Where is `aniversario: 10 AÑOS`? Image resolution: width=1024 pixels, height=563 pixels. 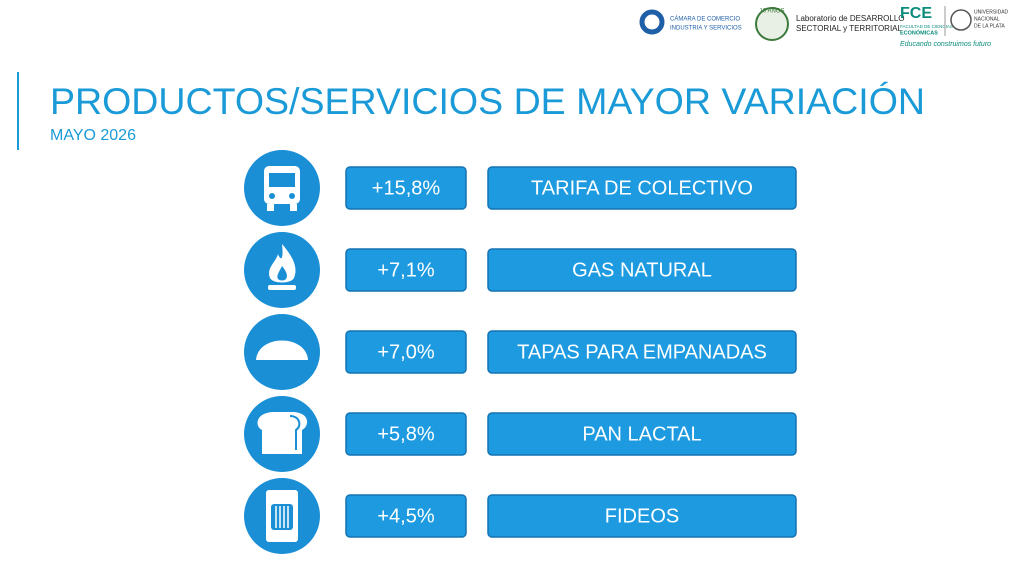 aniversario: 10 AÑOS is located at coordinates (771, 11).